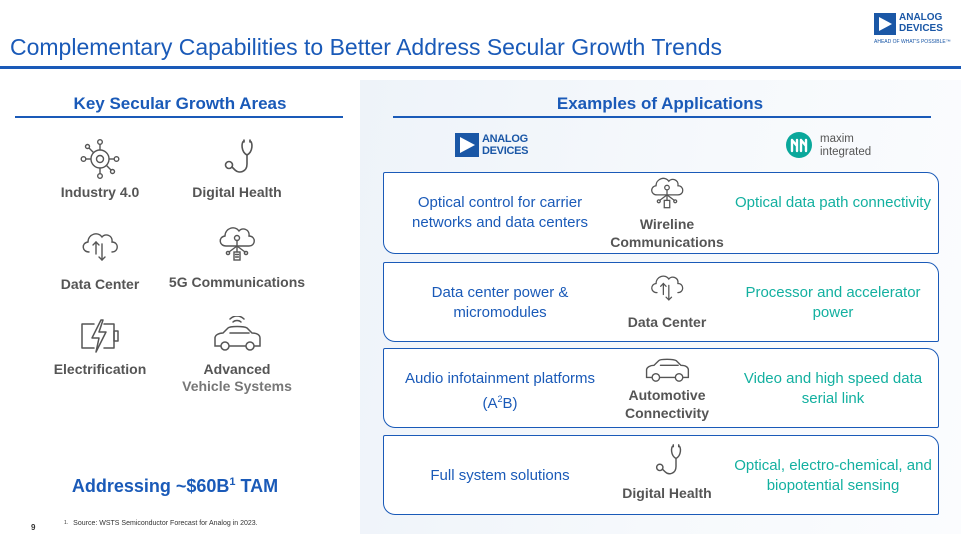  I want to click on area-label: 5G Communications, so click(237, 282).